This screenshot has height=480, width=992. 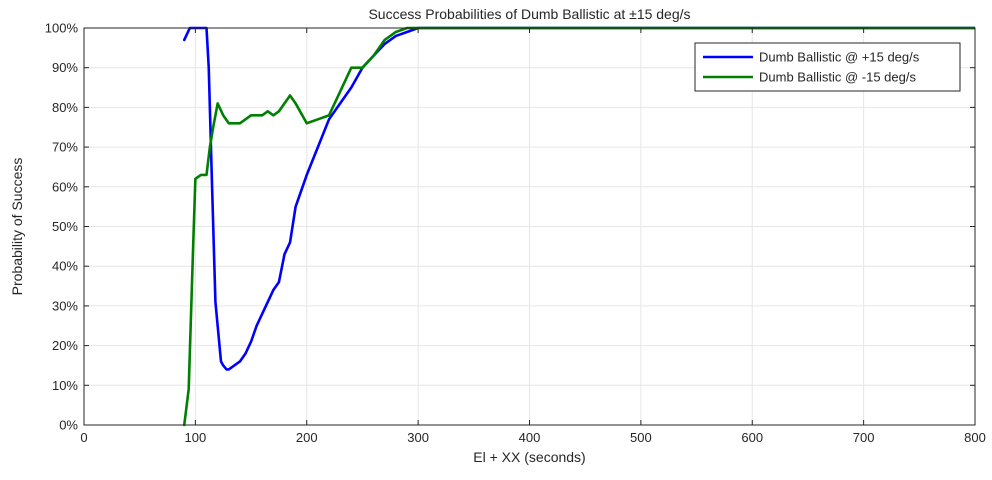 I want to click on y-tick-label: 70%, so click(x=65, y=147).